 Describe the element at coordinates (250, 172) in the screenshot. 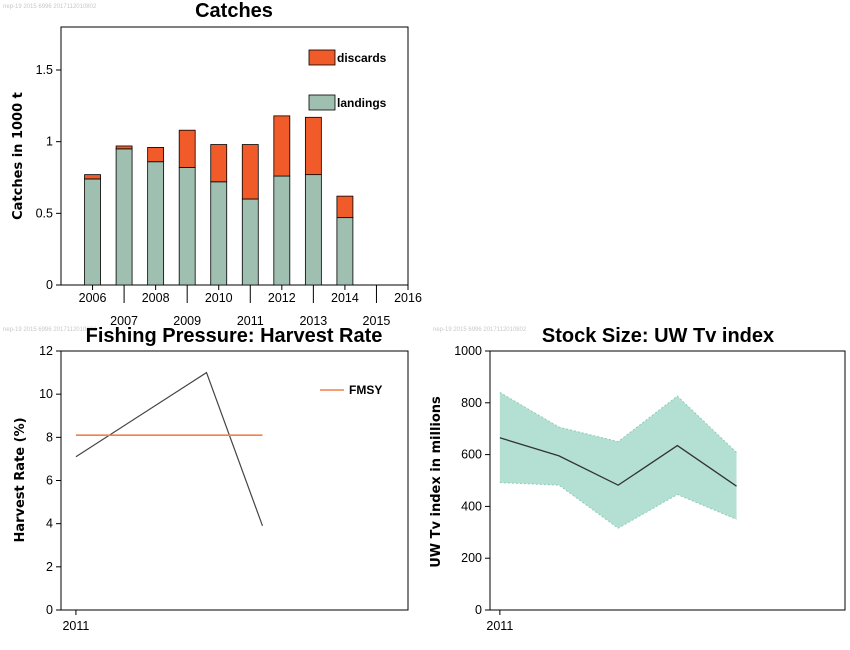

I see `bar-discards-2011` at that location.